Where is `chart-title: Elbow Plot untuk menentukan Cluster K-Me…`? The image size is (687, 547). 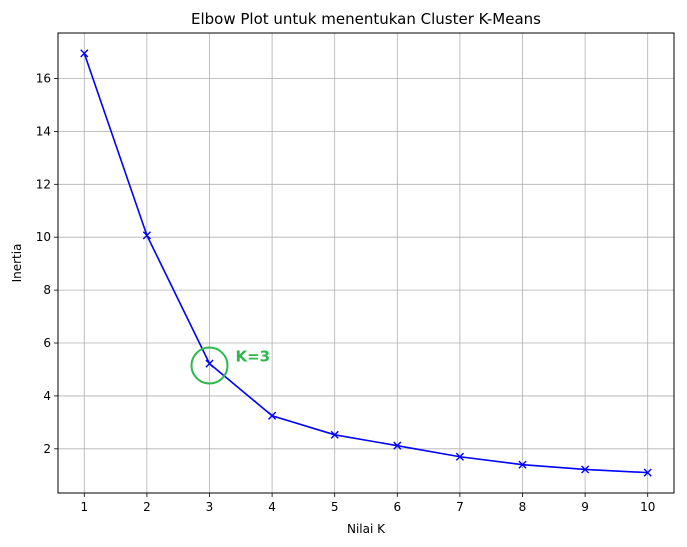
chart-title: Elbow Plot untuk menentukan Cluster K-Me… is located at coordinates (366, 19).